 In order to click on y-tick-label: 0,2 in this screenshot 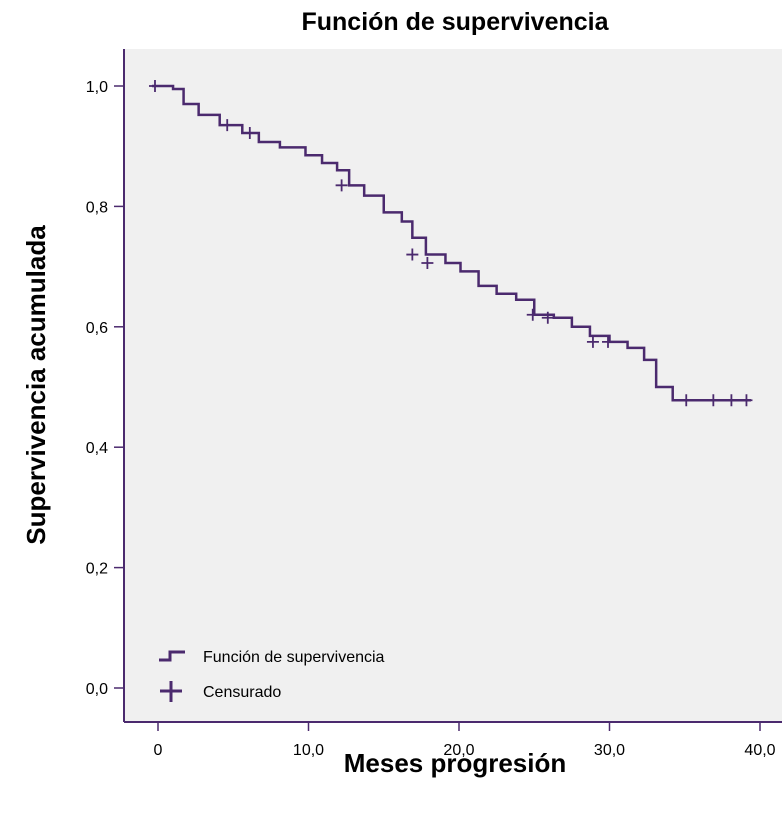, I will do `click(97, 569)`.